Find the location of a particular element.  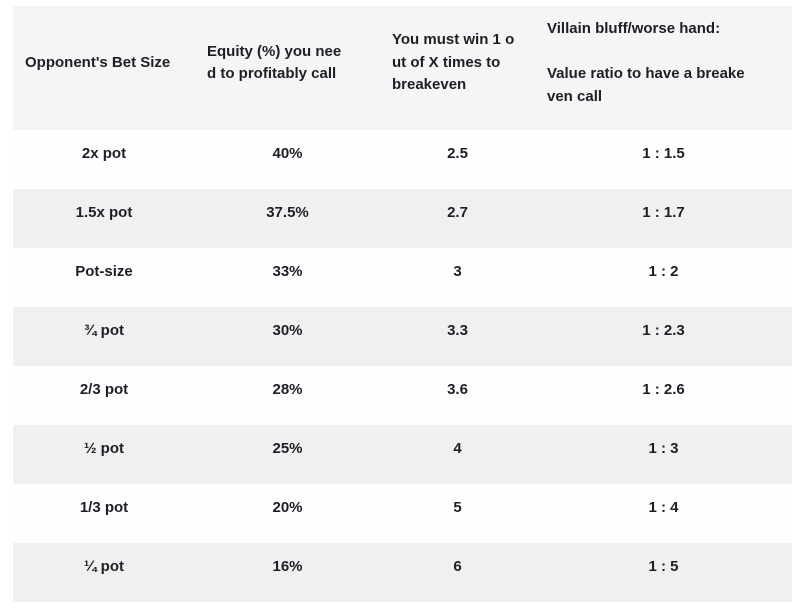

table-row: ¼ pot 16% 6 1 : 5 is located at coordinates (402, 572).